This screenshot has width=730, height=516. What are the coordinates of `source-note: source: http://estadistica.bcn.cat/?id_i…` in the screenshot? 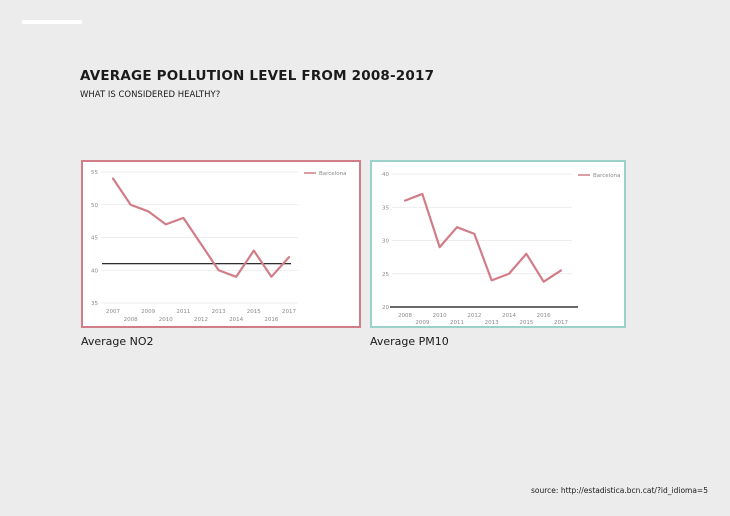 It's located at (619, 490).